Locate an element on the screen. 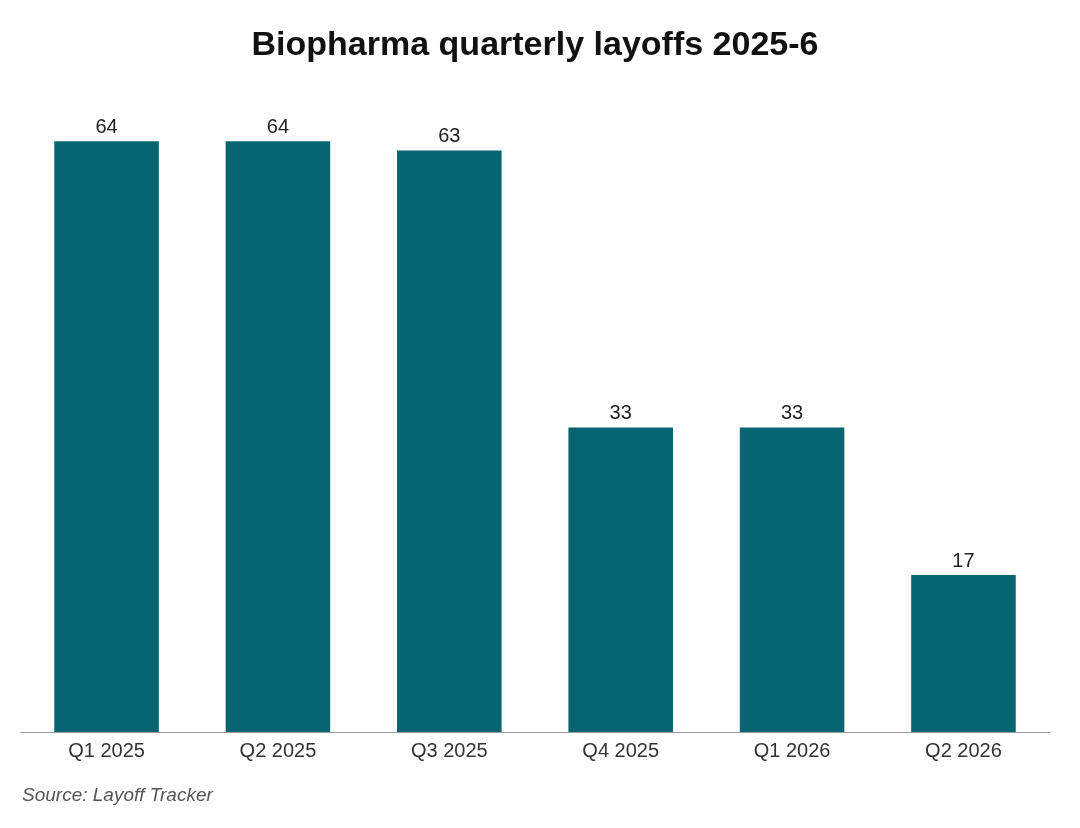 The image size is (1080, 828). x-tick-label: Q2 2026 is located at coordinates (963, 749).